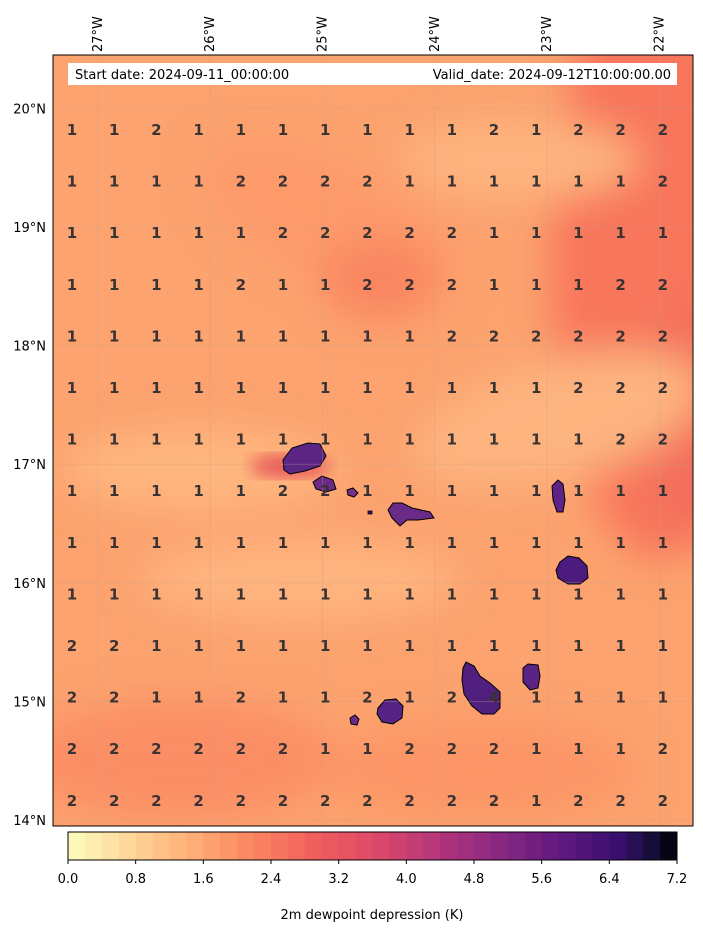  I want to click on colorbar-bands, so click(373, 846).